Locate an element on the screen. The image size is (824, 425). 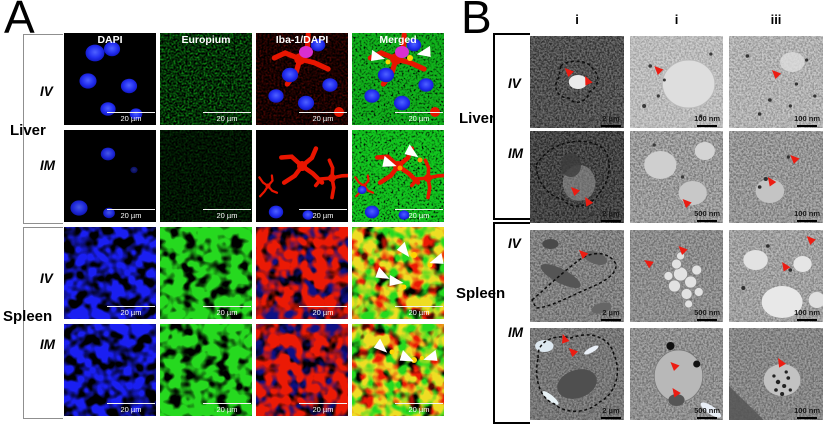
cell-nucleus is located at coordinates (577, 384).